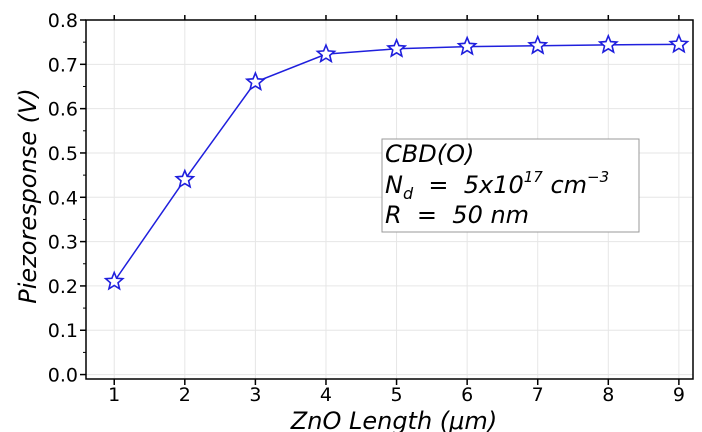  Describe the element at coordinates (679, 395) in the screenshot. I see `x-tick-label: 9` at that location.